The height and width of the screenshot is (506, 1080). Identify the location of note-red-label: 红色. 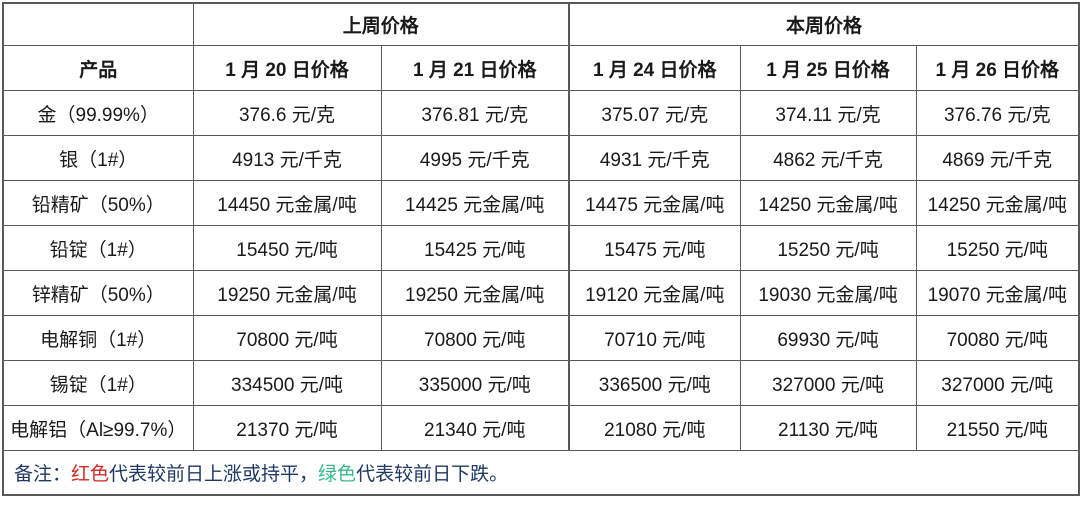
(90, 474).